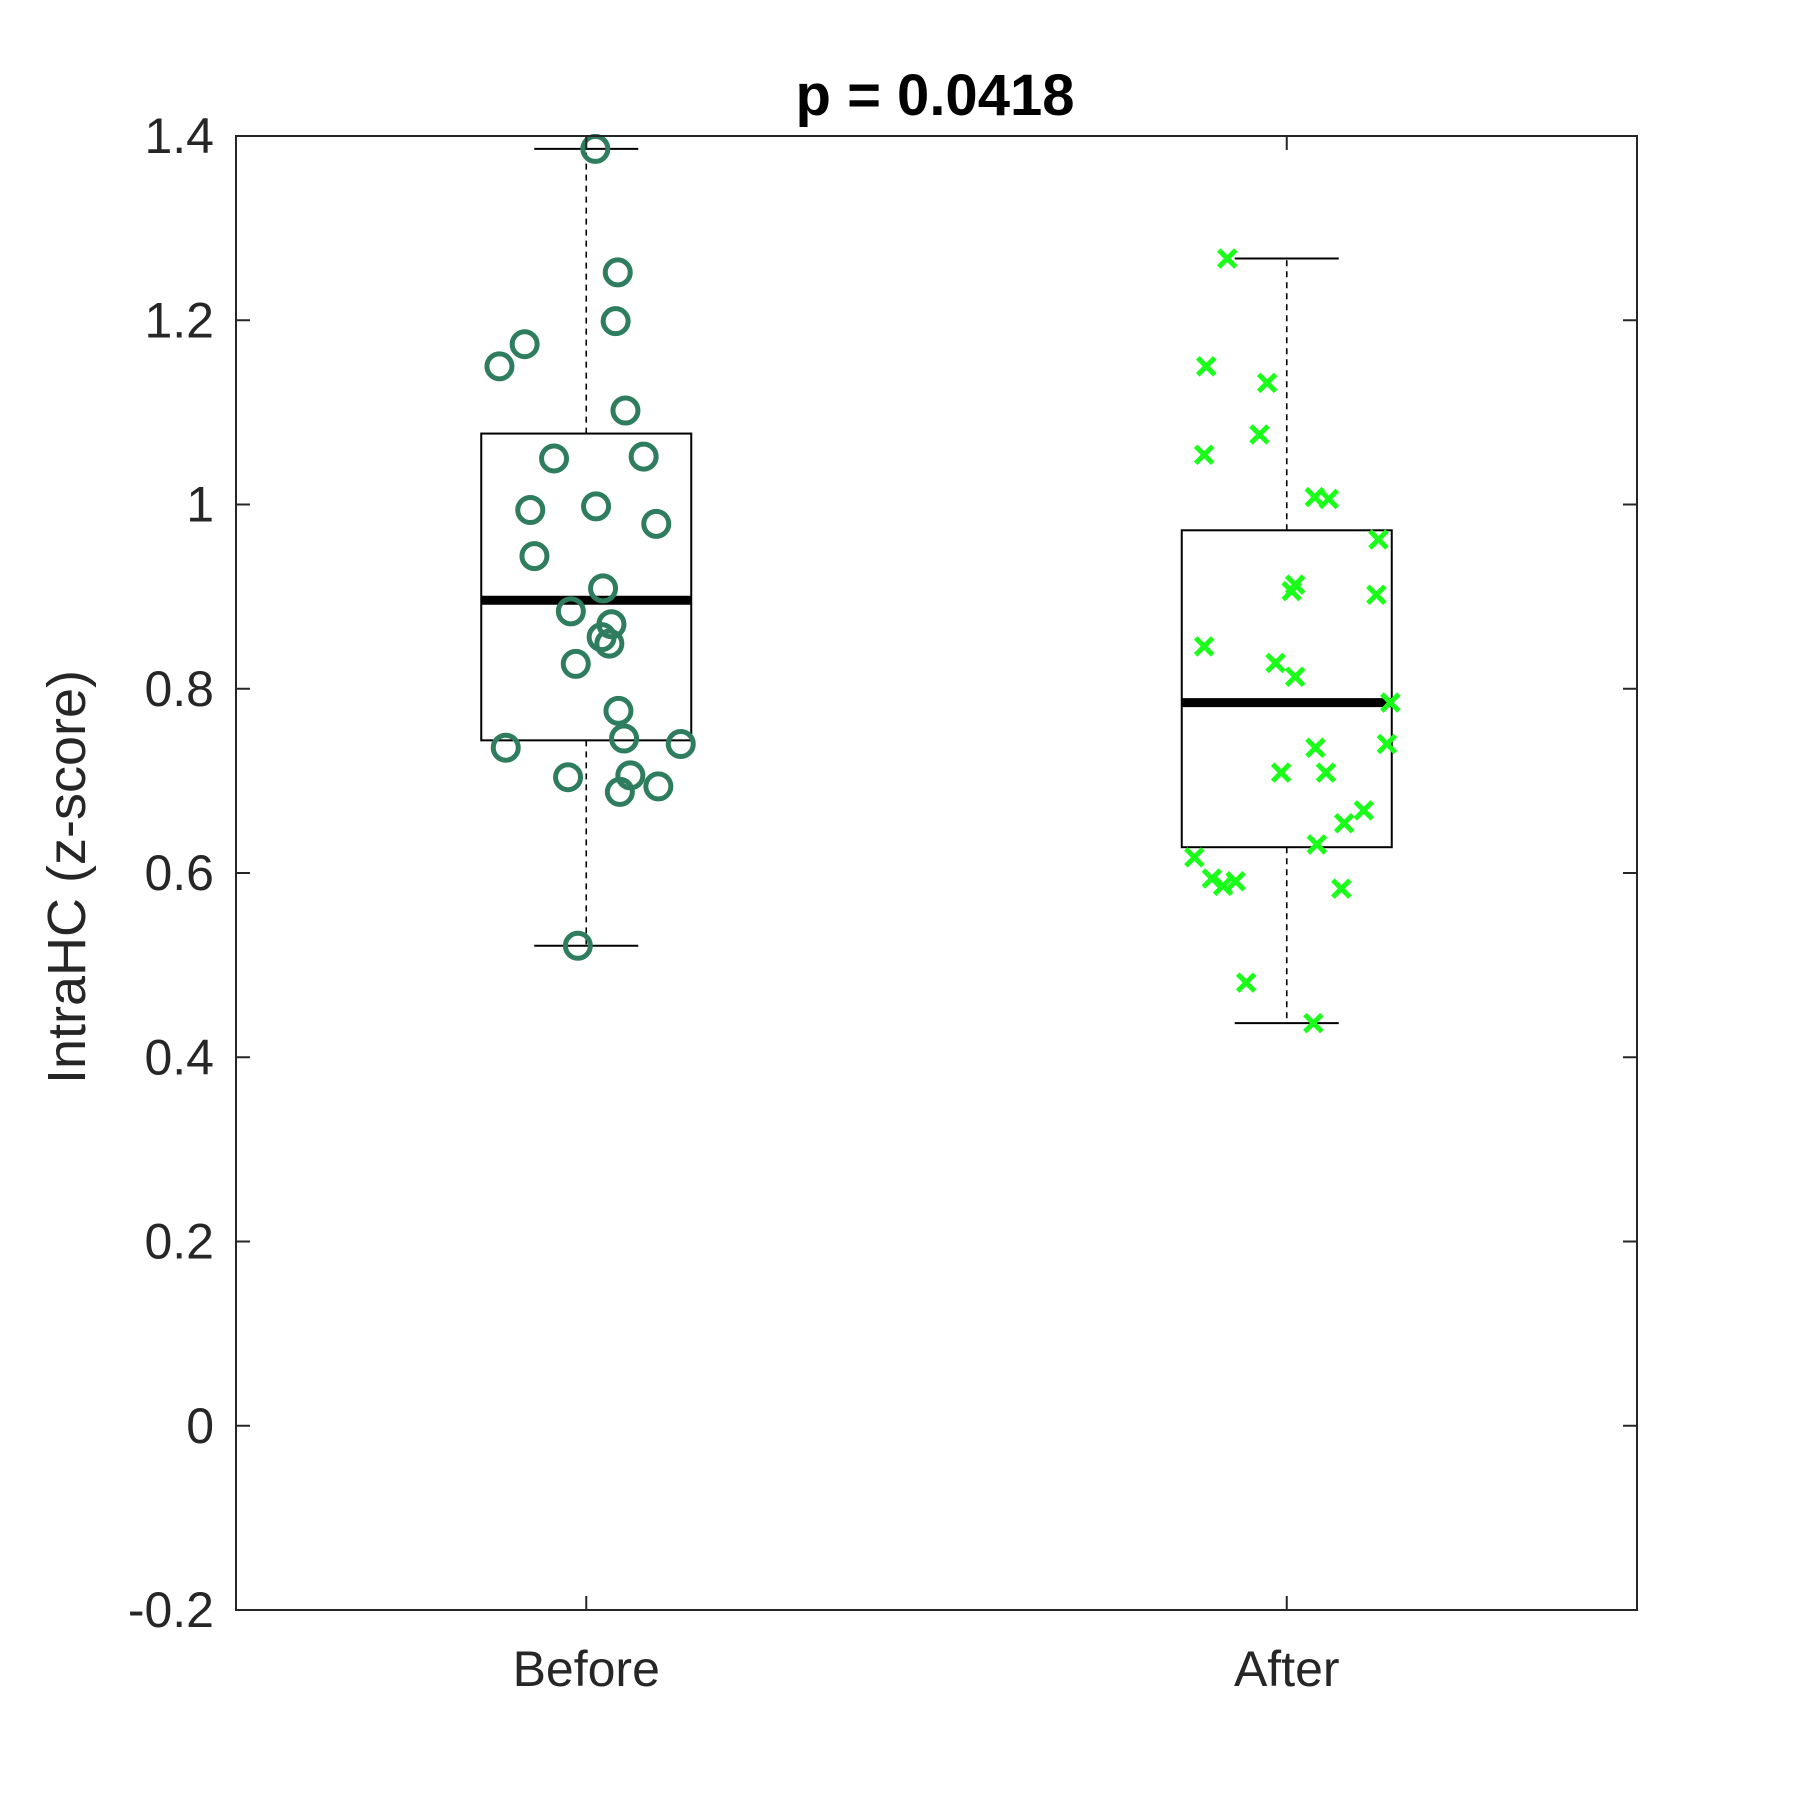 Image resolution: width=1800 pixels, height=1800 pixels. I want to click on y-tick-label: 0.8, so click(179, 689).